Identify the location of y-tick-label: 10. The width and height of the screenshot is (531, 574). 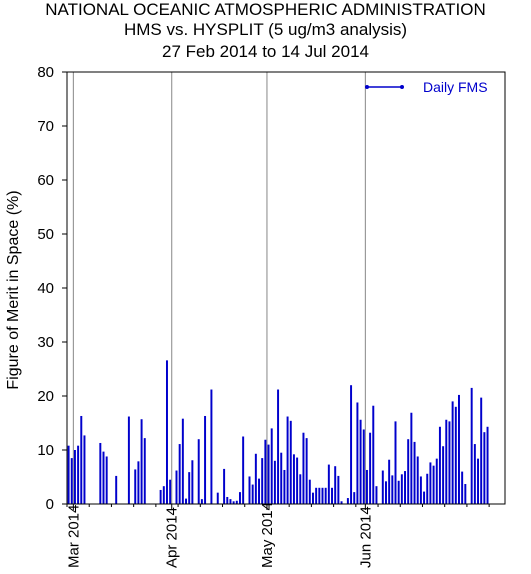
(45, 450).